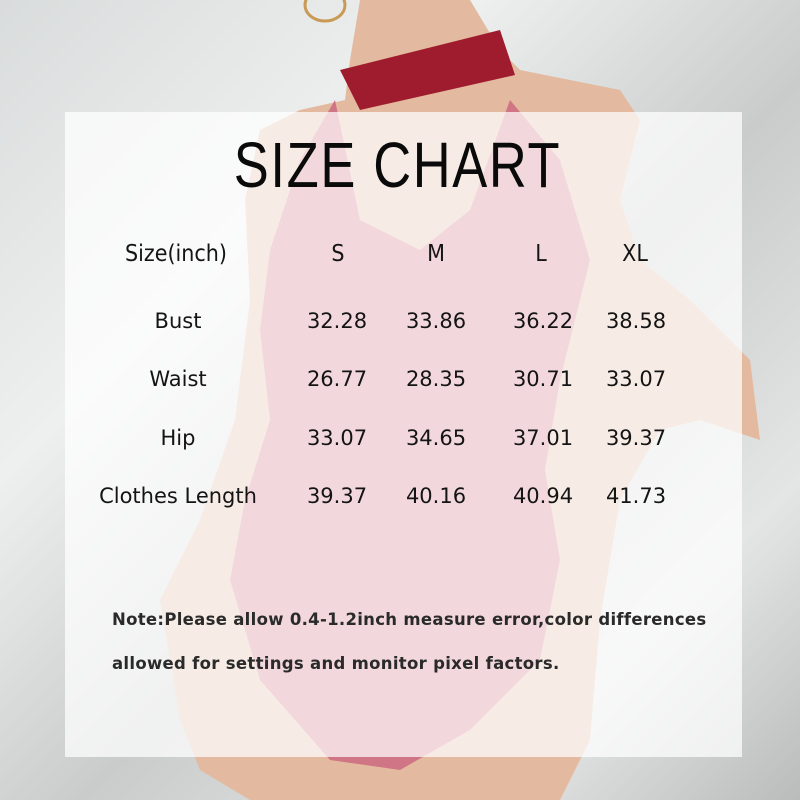  What do you see at coordinates (178, 379) in the screenshot?
I see `row-label: Waist` at bounding box center [178, 379].